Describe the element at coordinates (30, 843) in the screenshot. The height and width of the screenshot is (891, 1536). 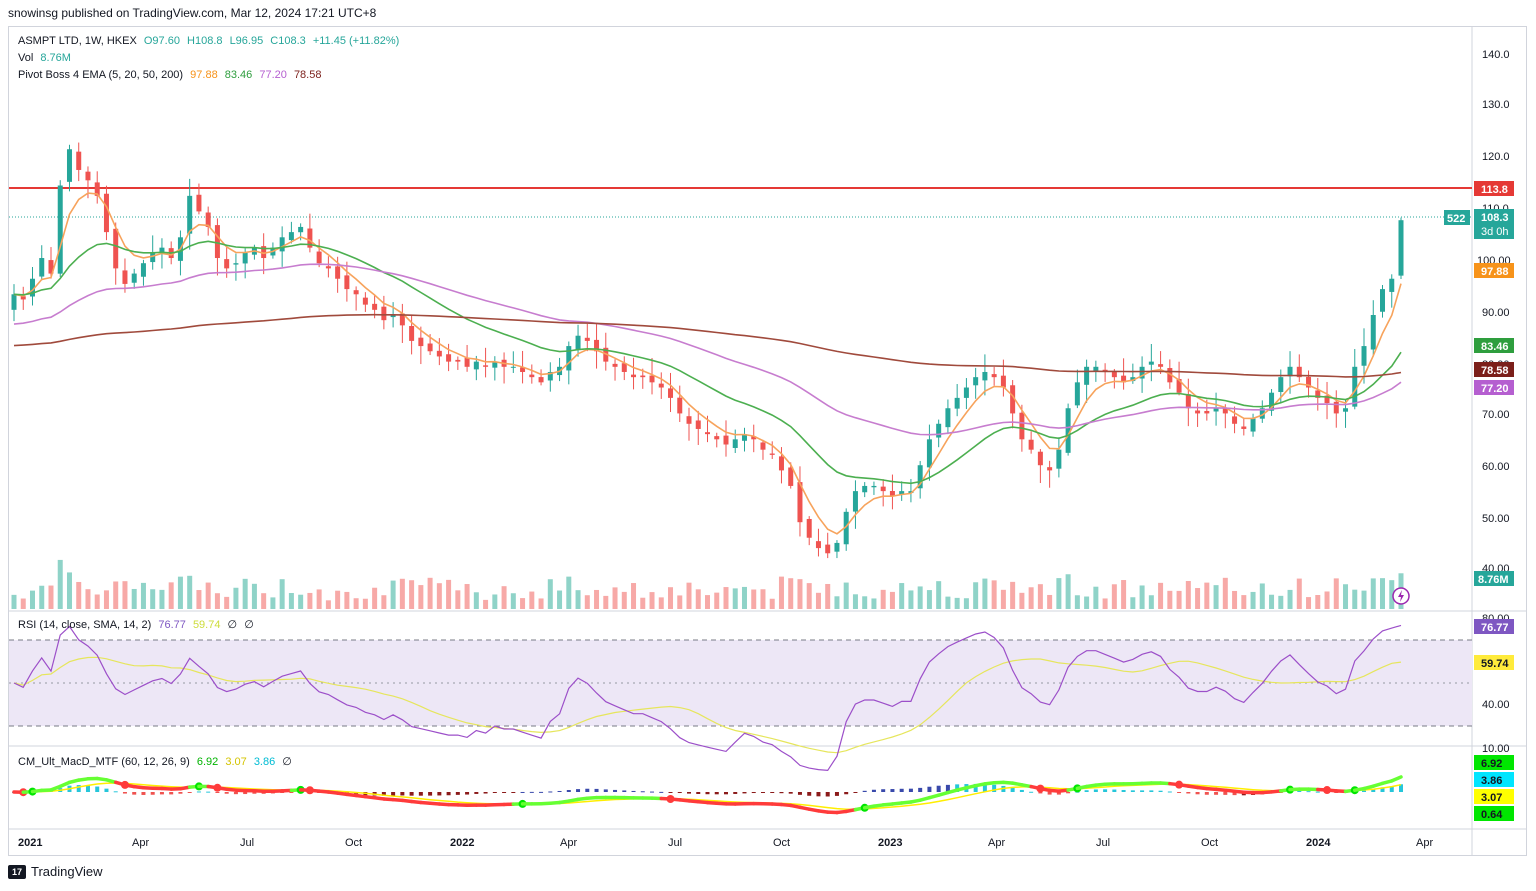
I see `time-label: 2021` at that location.